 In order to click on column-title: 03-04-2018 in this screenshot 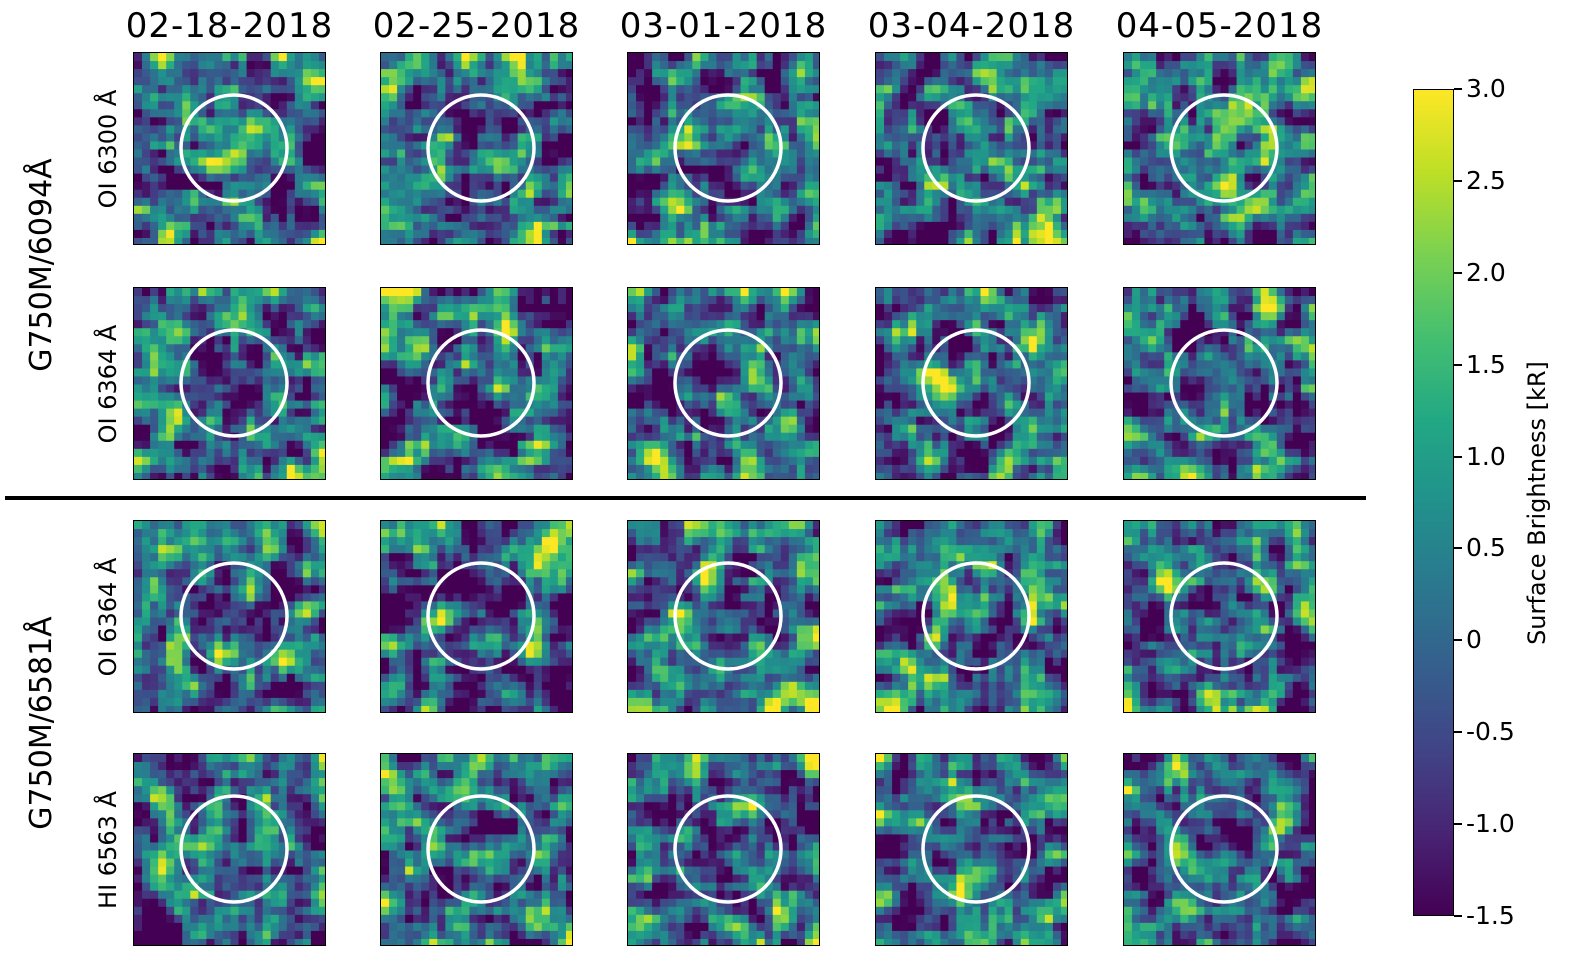, I will do `click(971, 26)`.